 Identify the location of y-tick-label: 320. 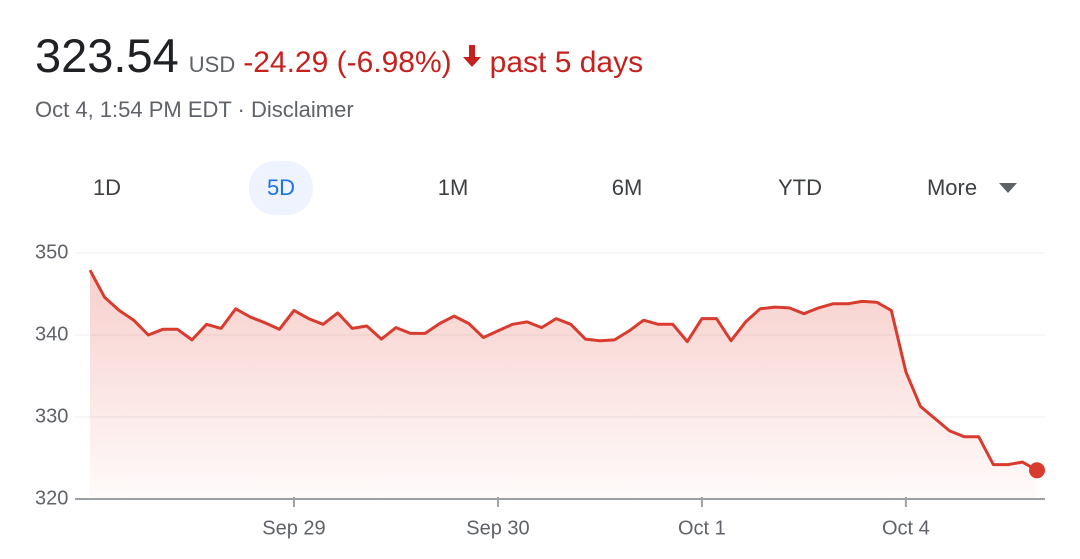
(51, 498).